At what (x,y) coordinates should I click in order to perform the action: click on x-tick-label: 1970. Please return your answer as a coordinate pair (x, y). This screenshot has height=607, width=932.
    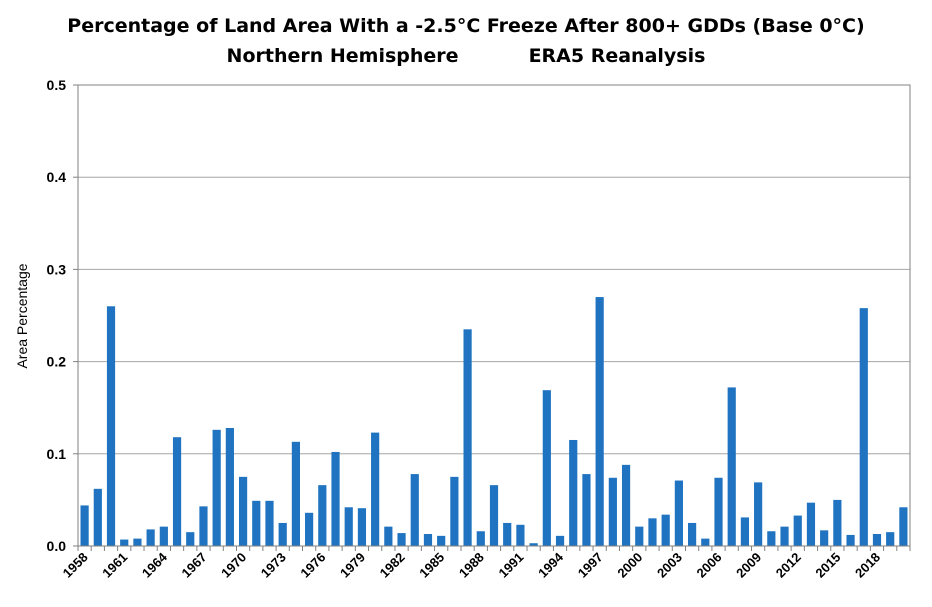
    Looking at the image, I should click on (233, 565).